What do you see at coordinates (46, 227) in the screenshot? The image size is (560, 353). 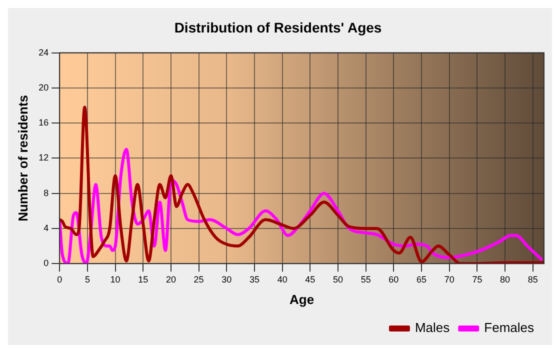 I see `y-tick-label: 4` at bounding box center [46, 227].